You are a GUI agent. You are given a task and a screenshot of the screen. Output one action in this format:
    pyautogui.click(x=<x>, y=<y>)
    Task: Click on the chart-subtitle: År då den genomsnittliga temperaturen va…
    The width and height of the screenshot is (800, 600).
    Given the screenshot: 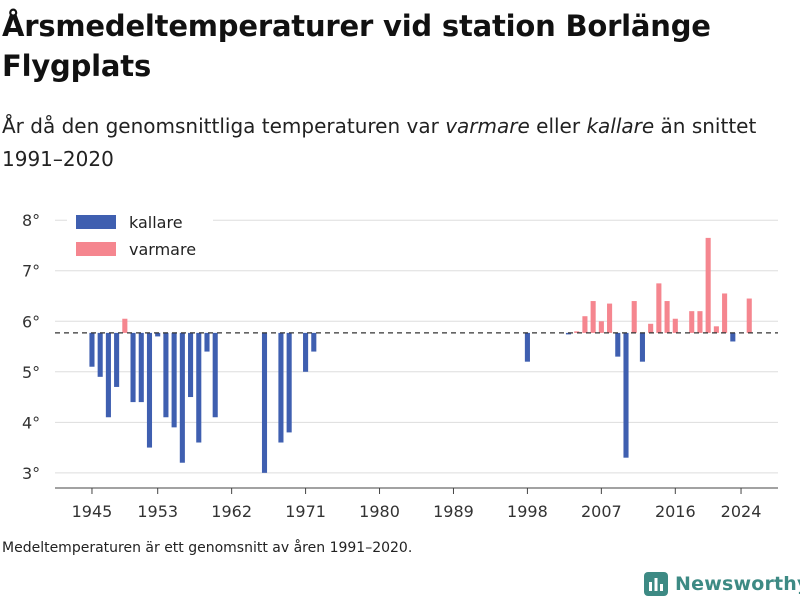 What is the action you would take?
    pyautogui.click(x=392, y=143)
    